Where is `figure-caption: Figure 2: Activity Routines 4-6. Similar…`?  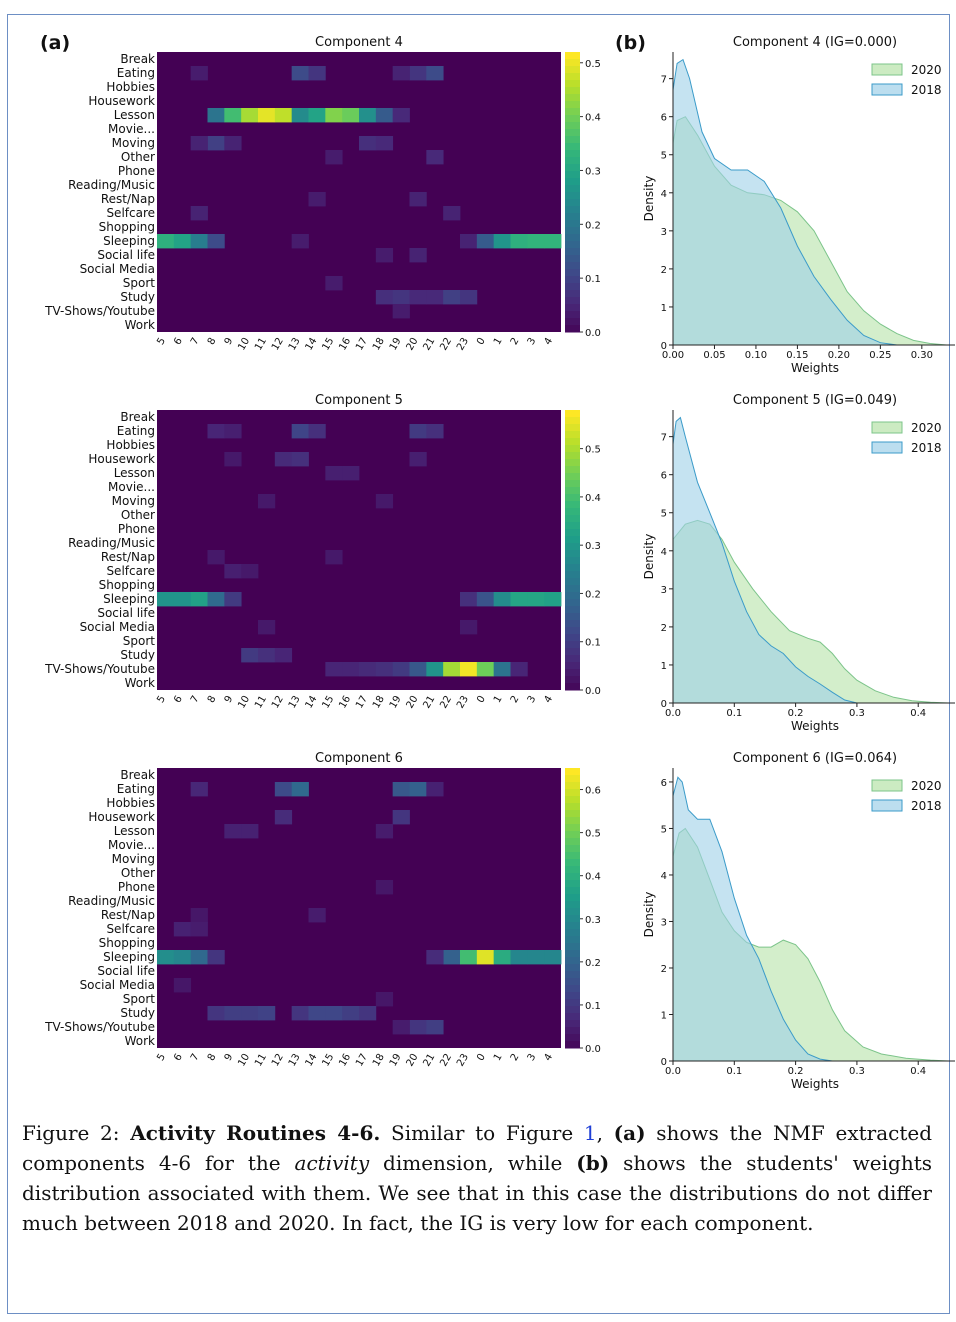
figure-caption: Figure 2: Activity Routines 4-6. Similar… is located at coordinates (477, 1178).